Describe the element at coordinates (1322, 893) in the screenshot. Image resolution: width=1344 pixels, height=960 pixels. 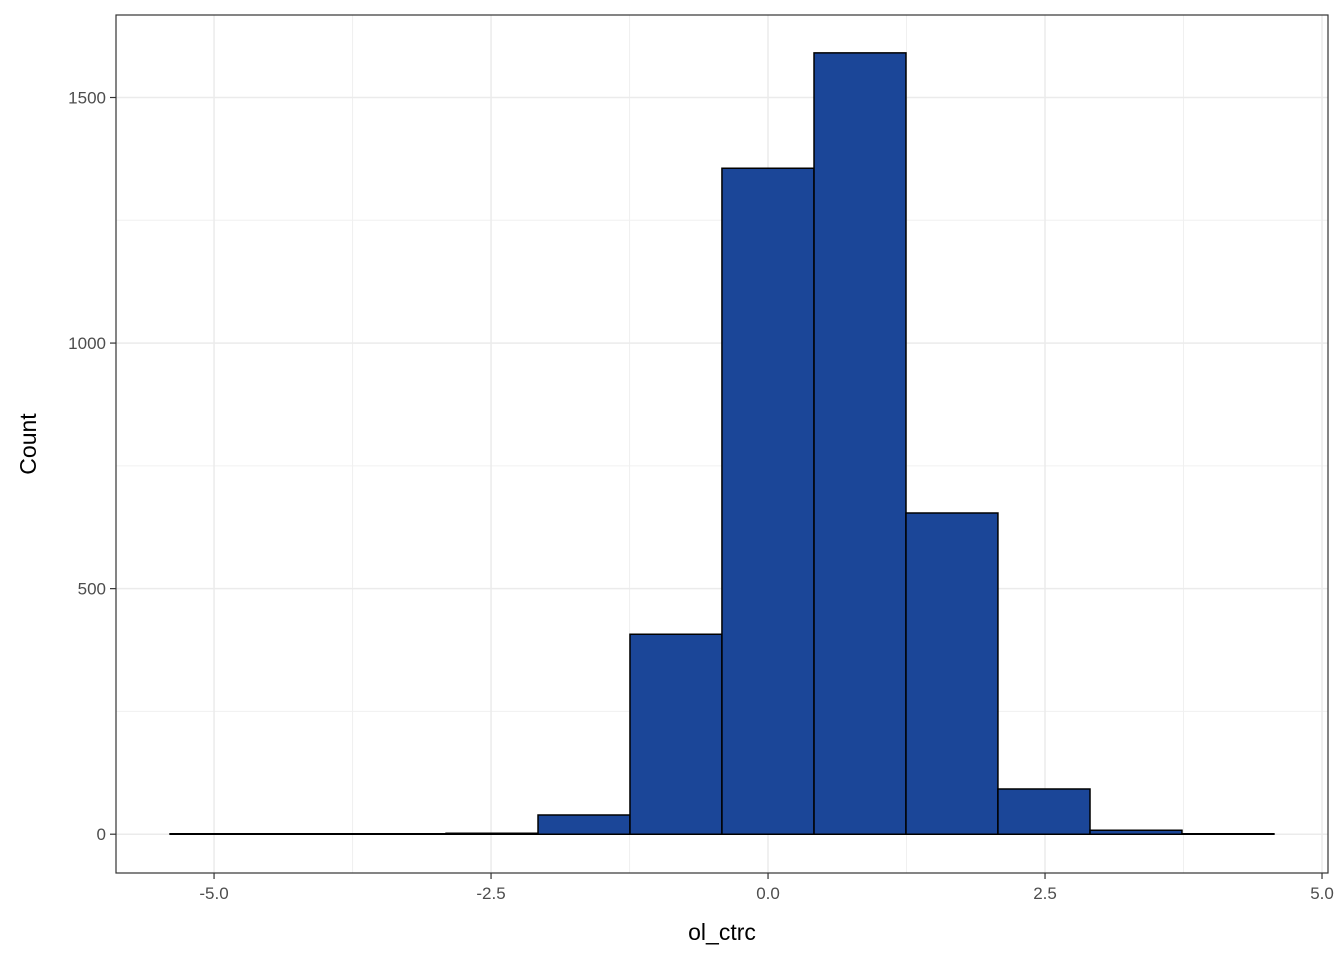
I see `x-tick-label: 5.0` at that location.